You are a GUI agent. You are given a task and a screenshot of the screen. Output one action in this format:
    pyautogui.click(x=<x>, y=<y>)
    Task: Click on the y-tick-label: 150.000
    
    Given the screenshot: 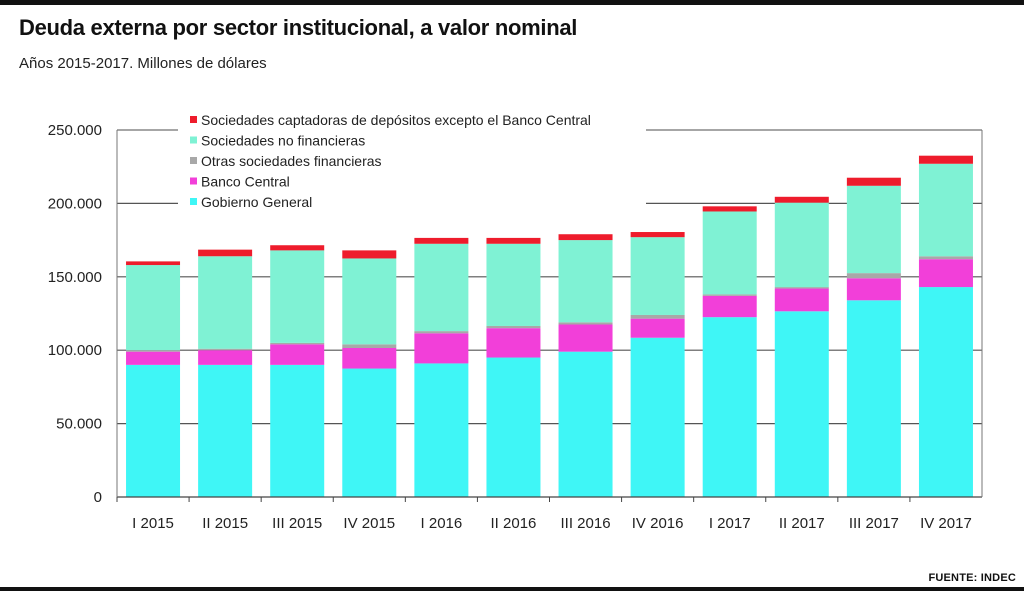 What is the action you would take?
    pyautogui.click(x=75, y=277)
    